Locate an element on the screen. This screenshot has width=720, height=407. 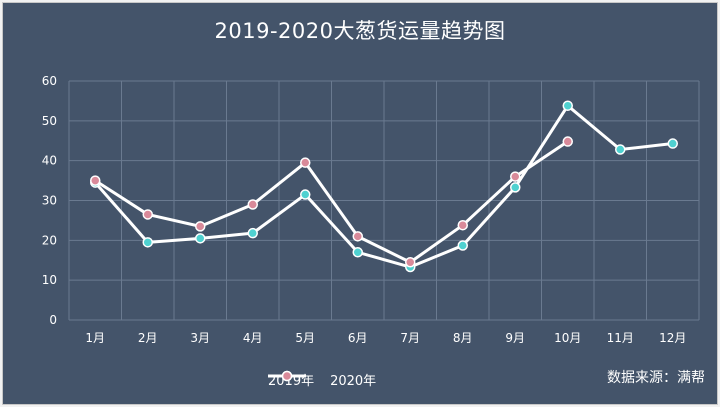
x-tick-label: 5月 is located at coordinates (305, 338).